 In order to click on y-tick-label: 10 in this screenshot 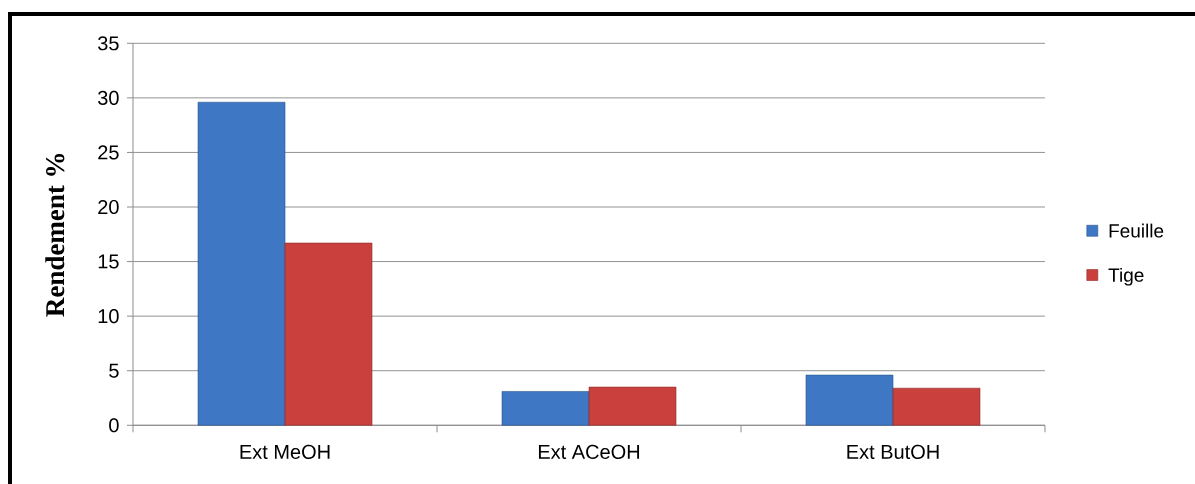, I will do `click(108, 316)`.